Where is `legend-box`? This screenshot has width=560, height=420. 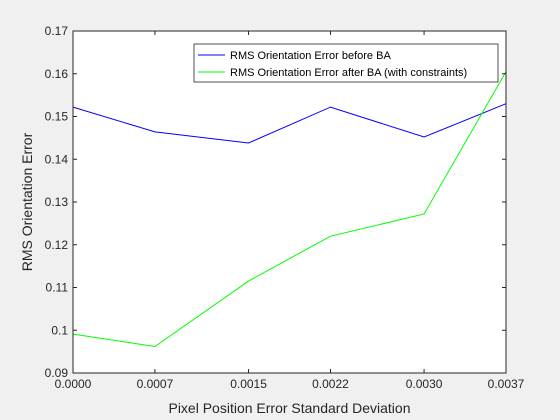 legend-box is located at coordinates (346, 63).